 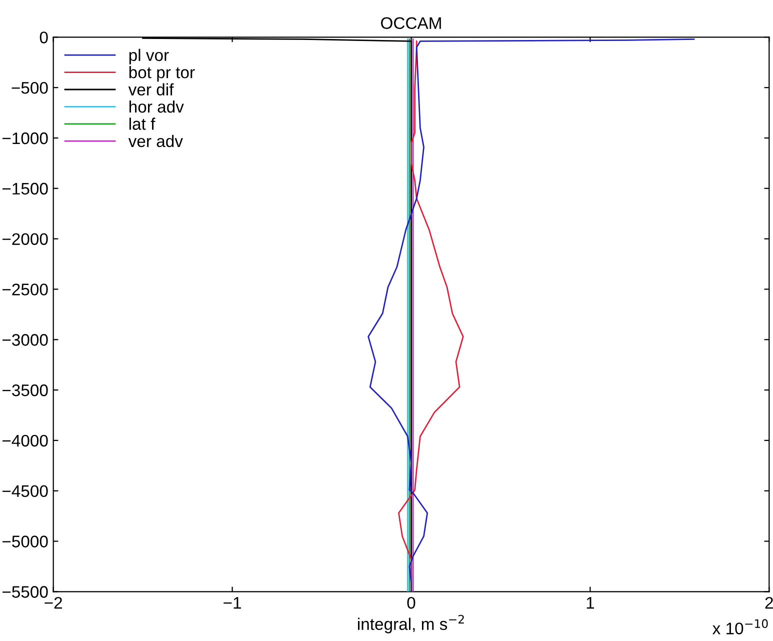 I want to click on y-tick-label: −3500, so click(x=25, y=390).